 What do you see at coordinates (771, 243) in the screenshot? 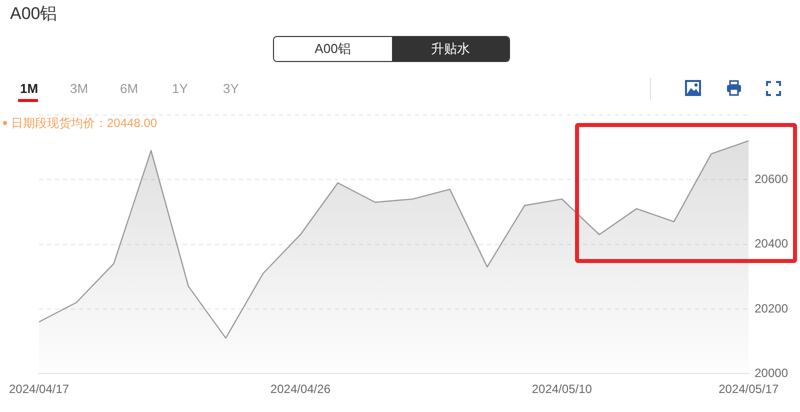
I see `y-tick-label: 20400` at bounding box center [771, 243].